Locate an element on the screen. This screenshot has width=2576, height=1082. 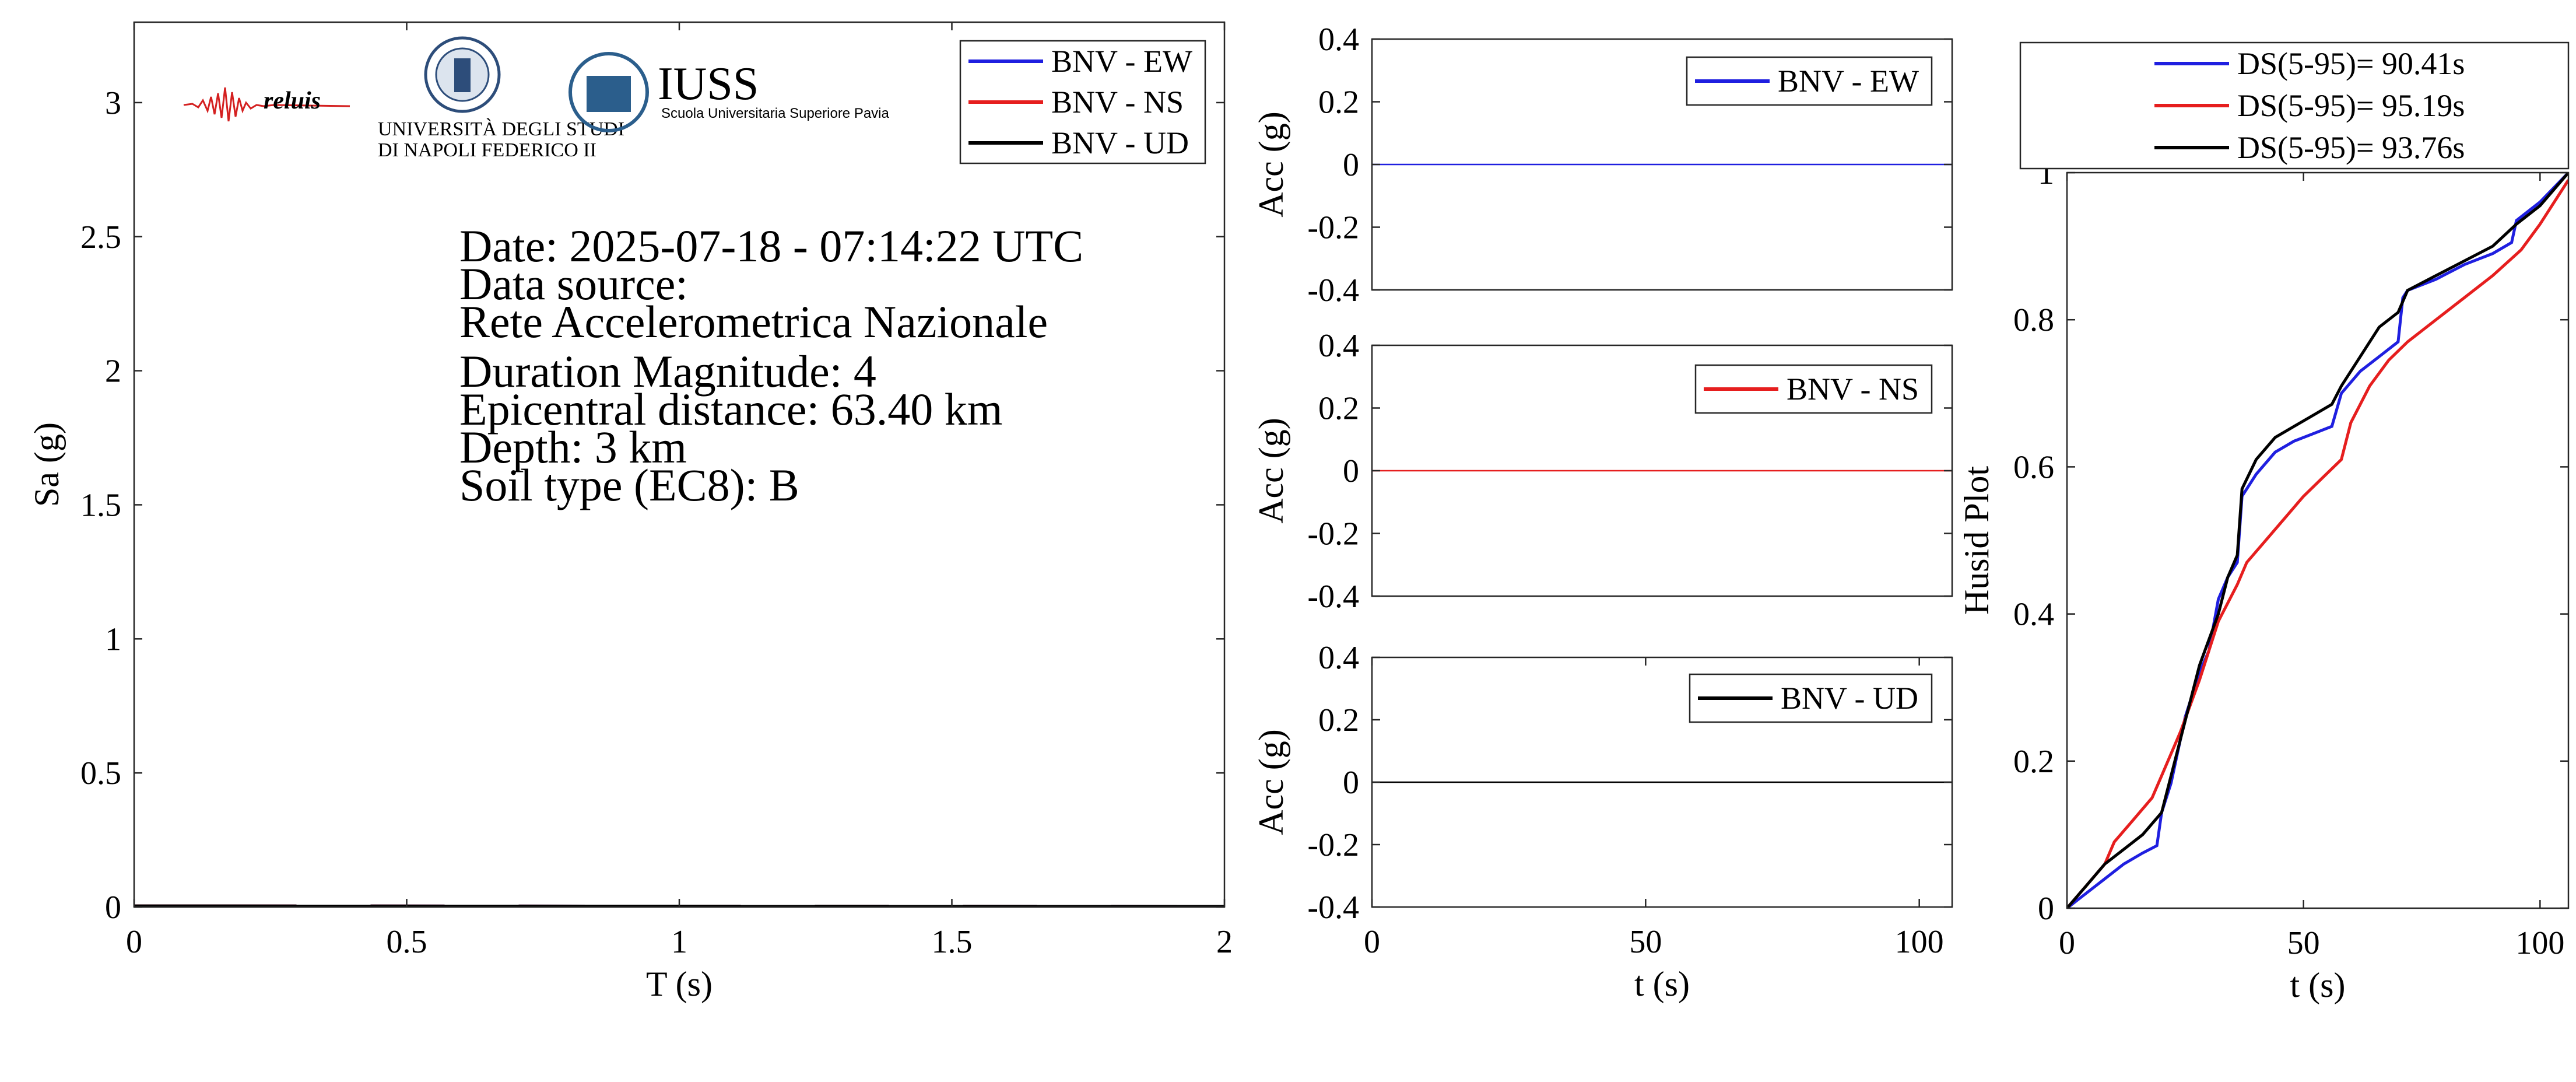
ytick-label-acc-ns-1: -0.2 is located at coordinates (1333, 534).